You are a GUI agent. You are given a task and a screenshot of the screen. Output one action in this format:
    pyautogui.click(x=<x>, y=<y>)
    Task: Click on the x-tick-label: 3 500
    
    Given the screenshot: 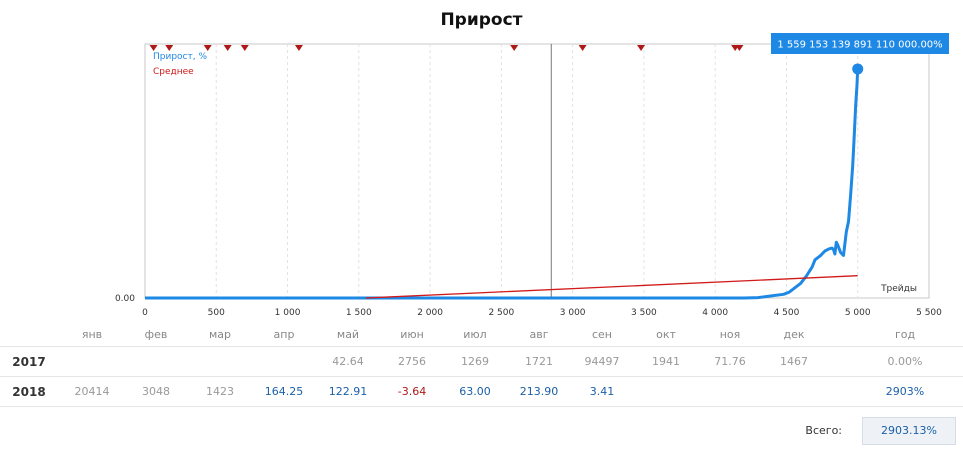 What is the action you would take?
    pyautogui.click(x=644, y=313)
    